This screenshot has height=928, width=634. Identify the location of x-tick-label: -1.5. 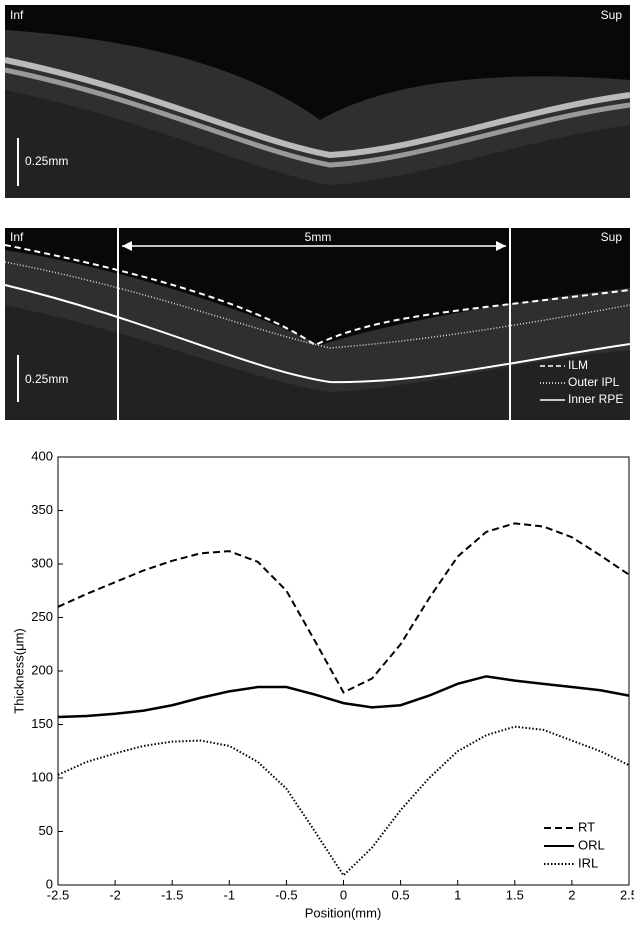
(172, 894).